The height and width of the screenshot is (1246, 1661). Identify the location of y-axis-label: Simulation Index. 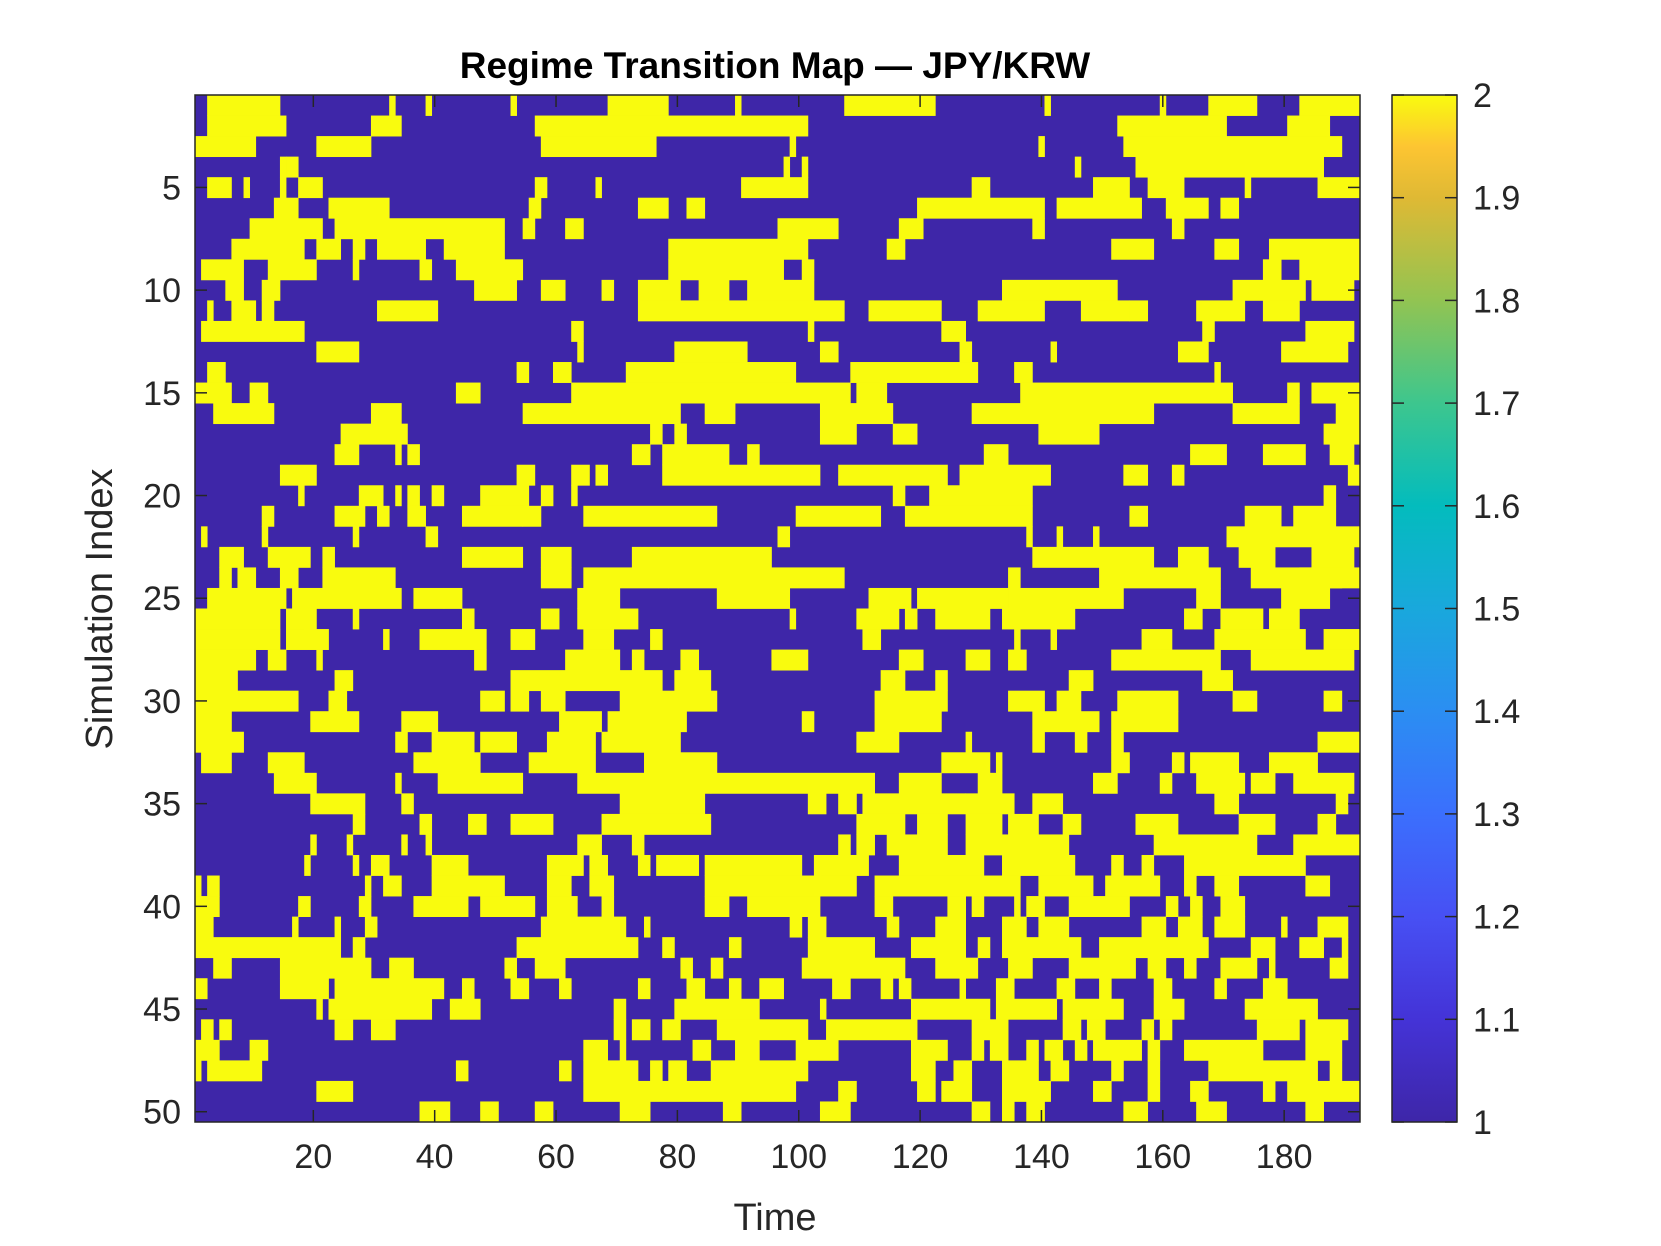
(100, 609).